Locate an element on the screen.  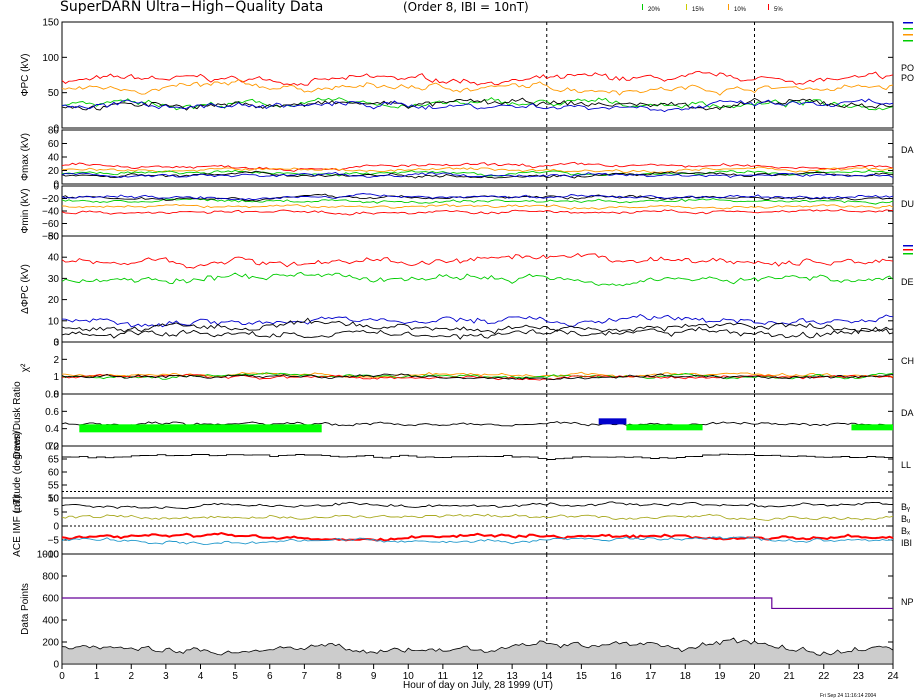
chart-title: SuperDARN Ultra−High−Quality Data is located at coordinates (191, 7).